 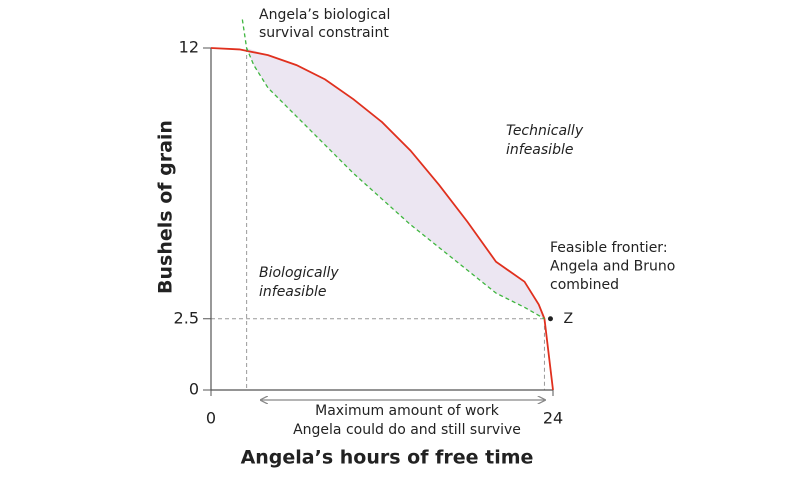 I want to click on y-tick-label: 12, so click(x=189, y=47).